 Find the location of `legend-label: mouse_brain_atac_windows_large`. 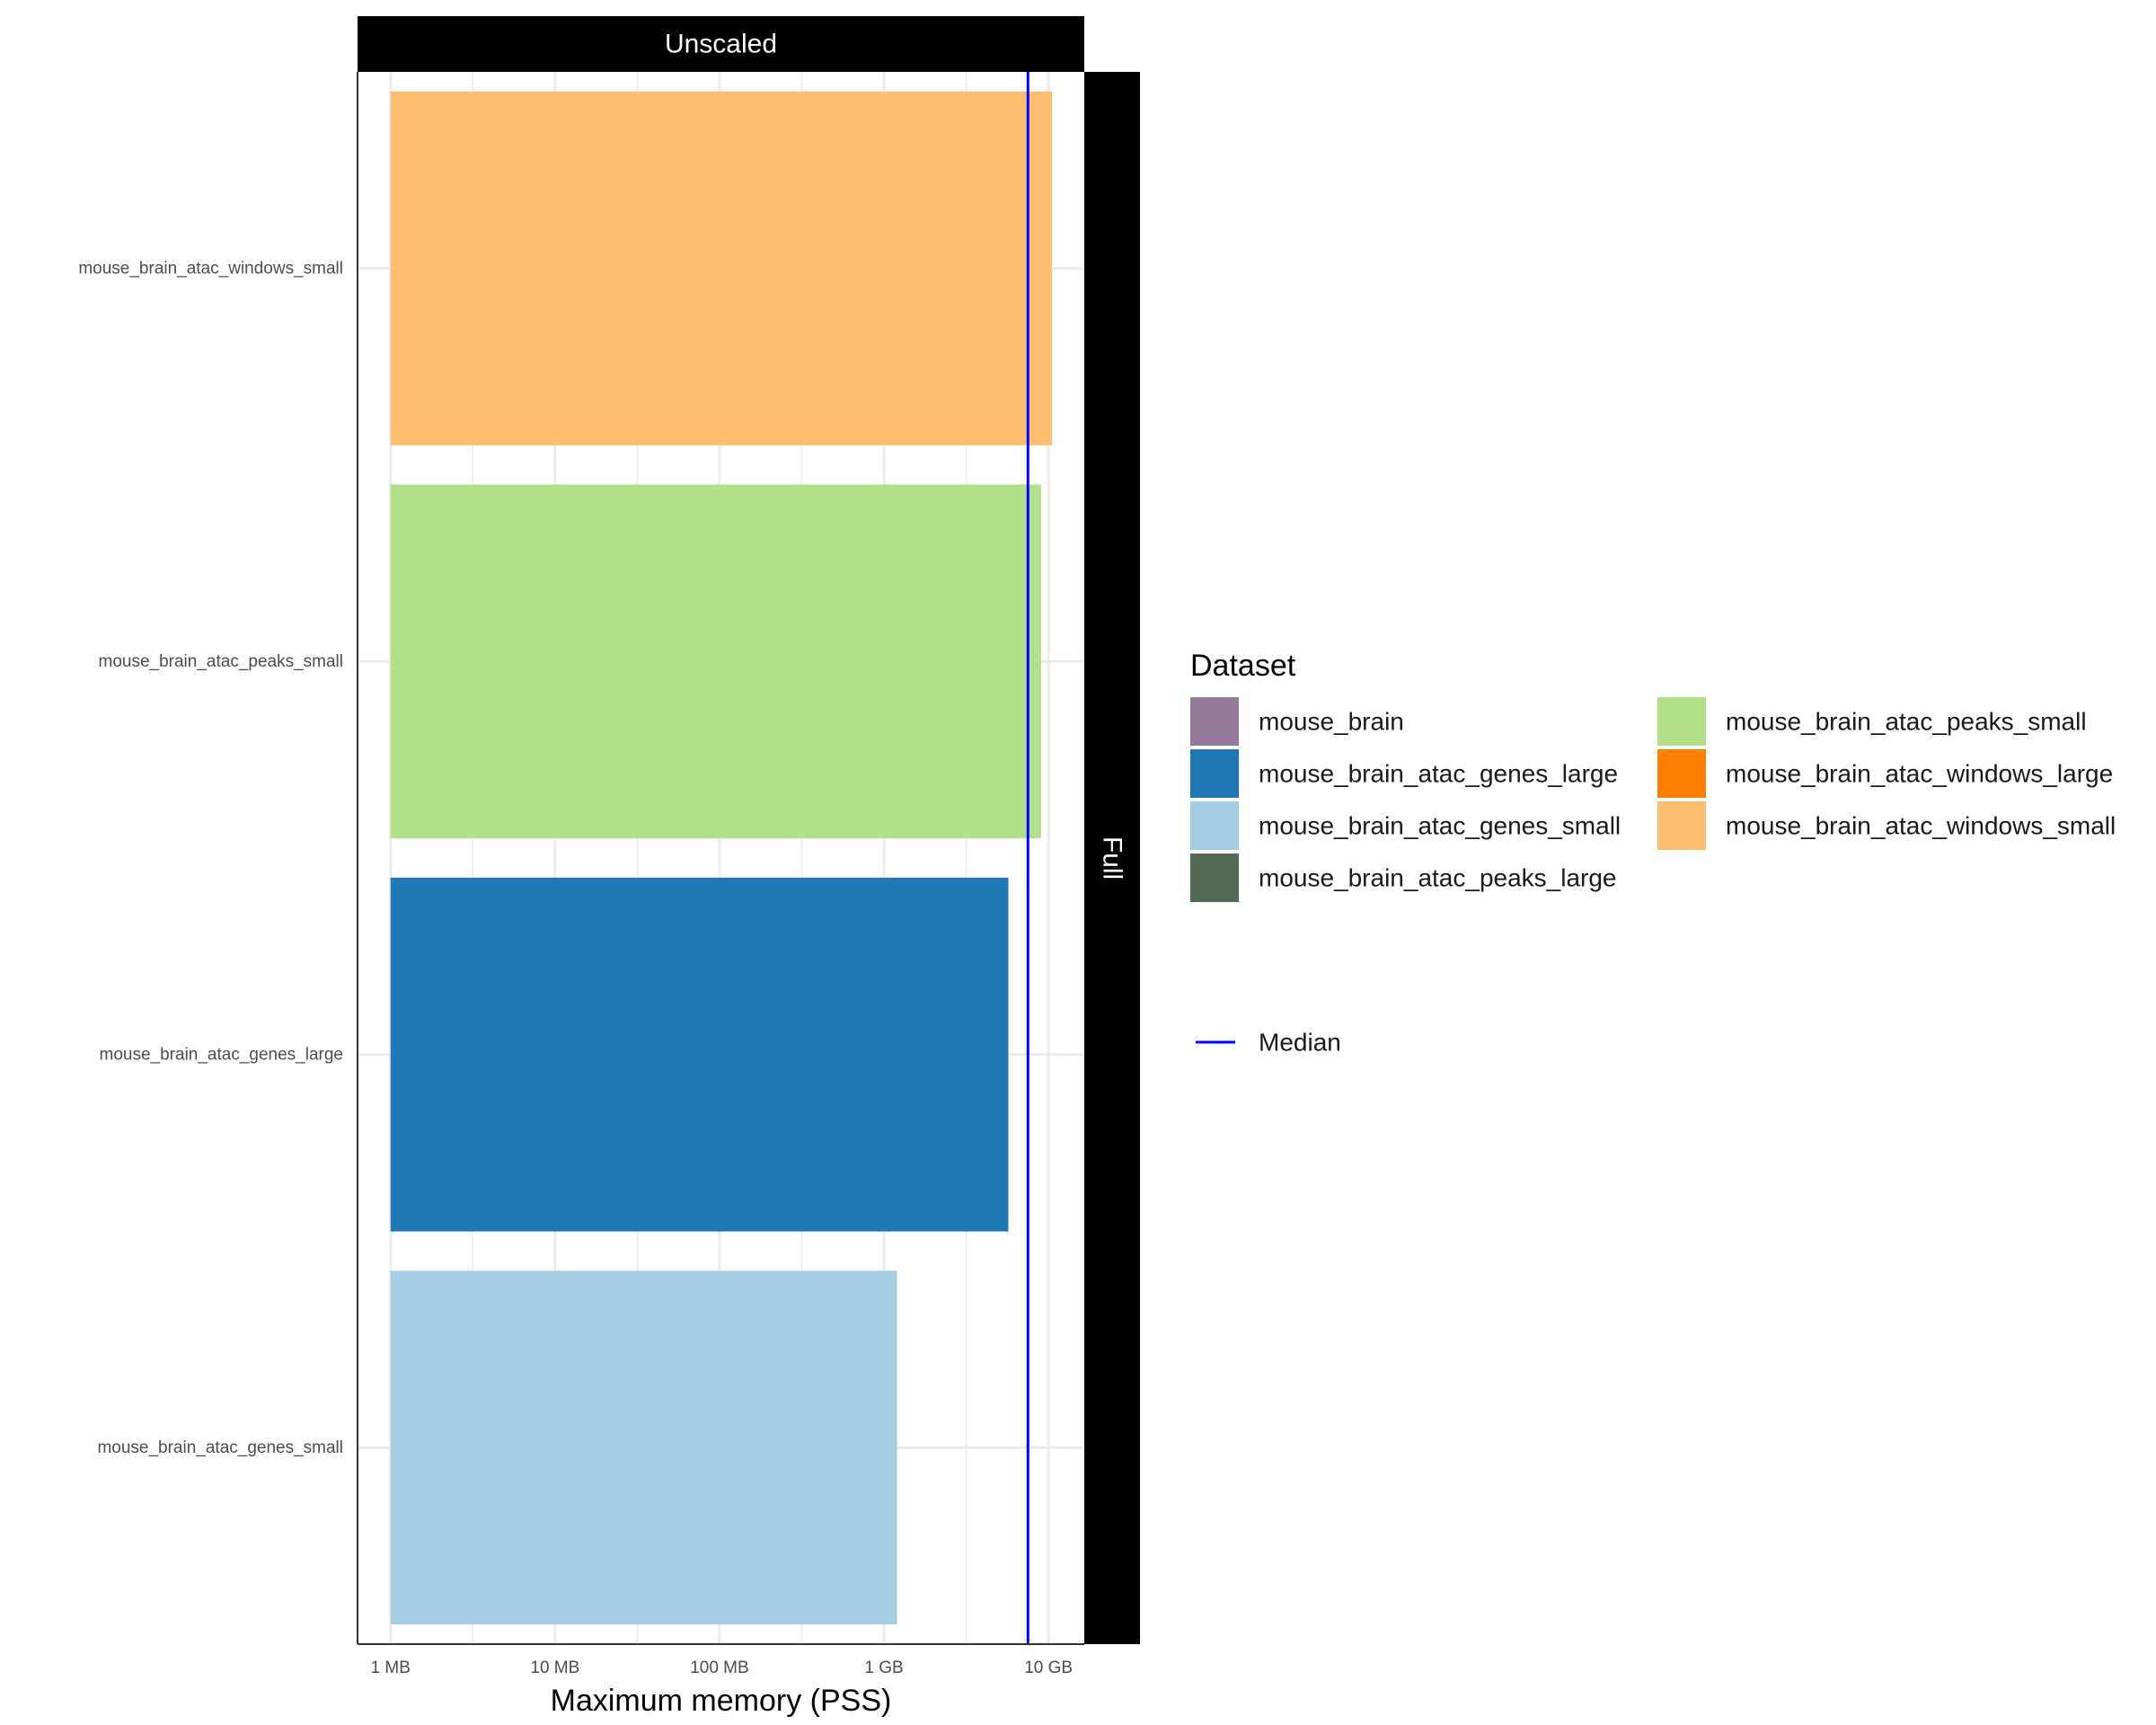

legend-label: mouse_brain_atac_windows_large is located at coordinates (1920, 774).